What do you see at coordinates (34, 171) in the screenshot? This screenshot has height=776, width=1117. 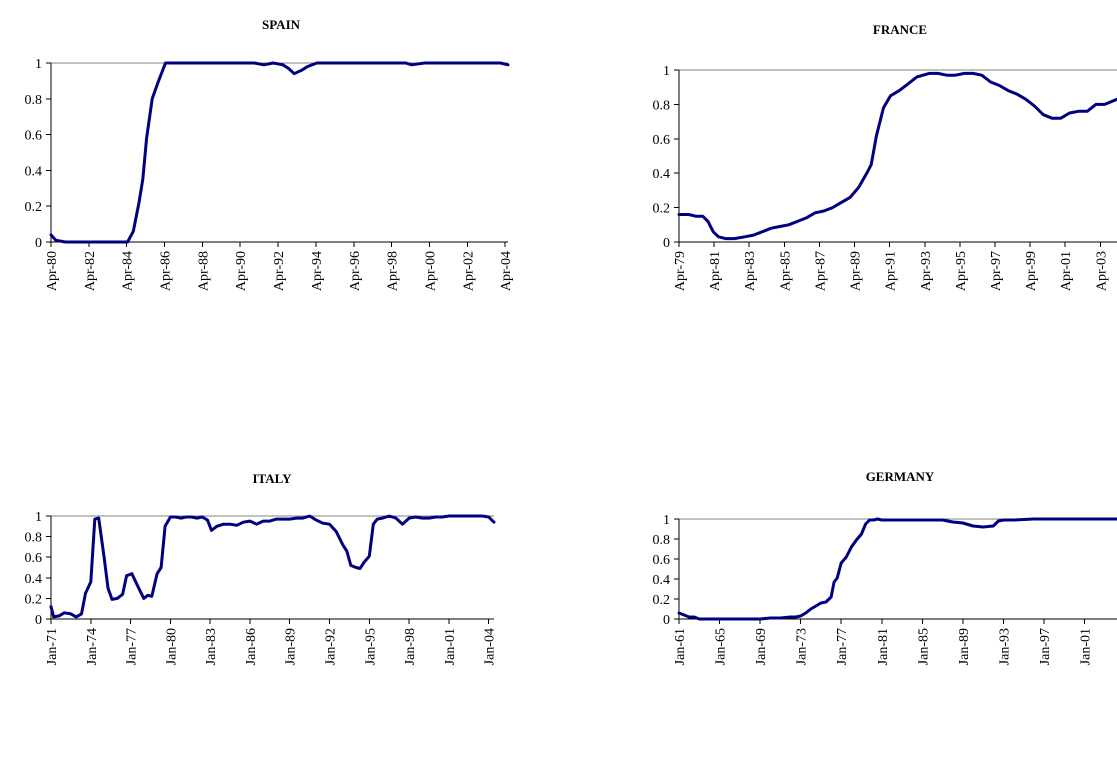 I see `spain-y-tick-label: 0.4` at bounding box center [34, 171].